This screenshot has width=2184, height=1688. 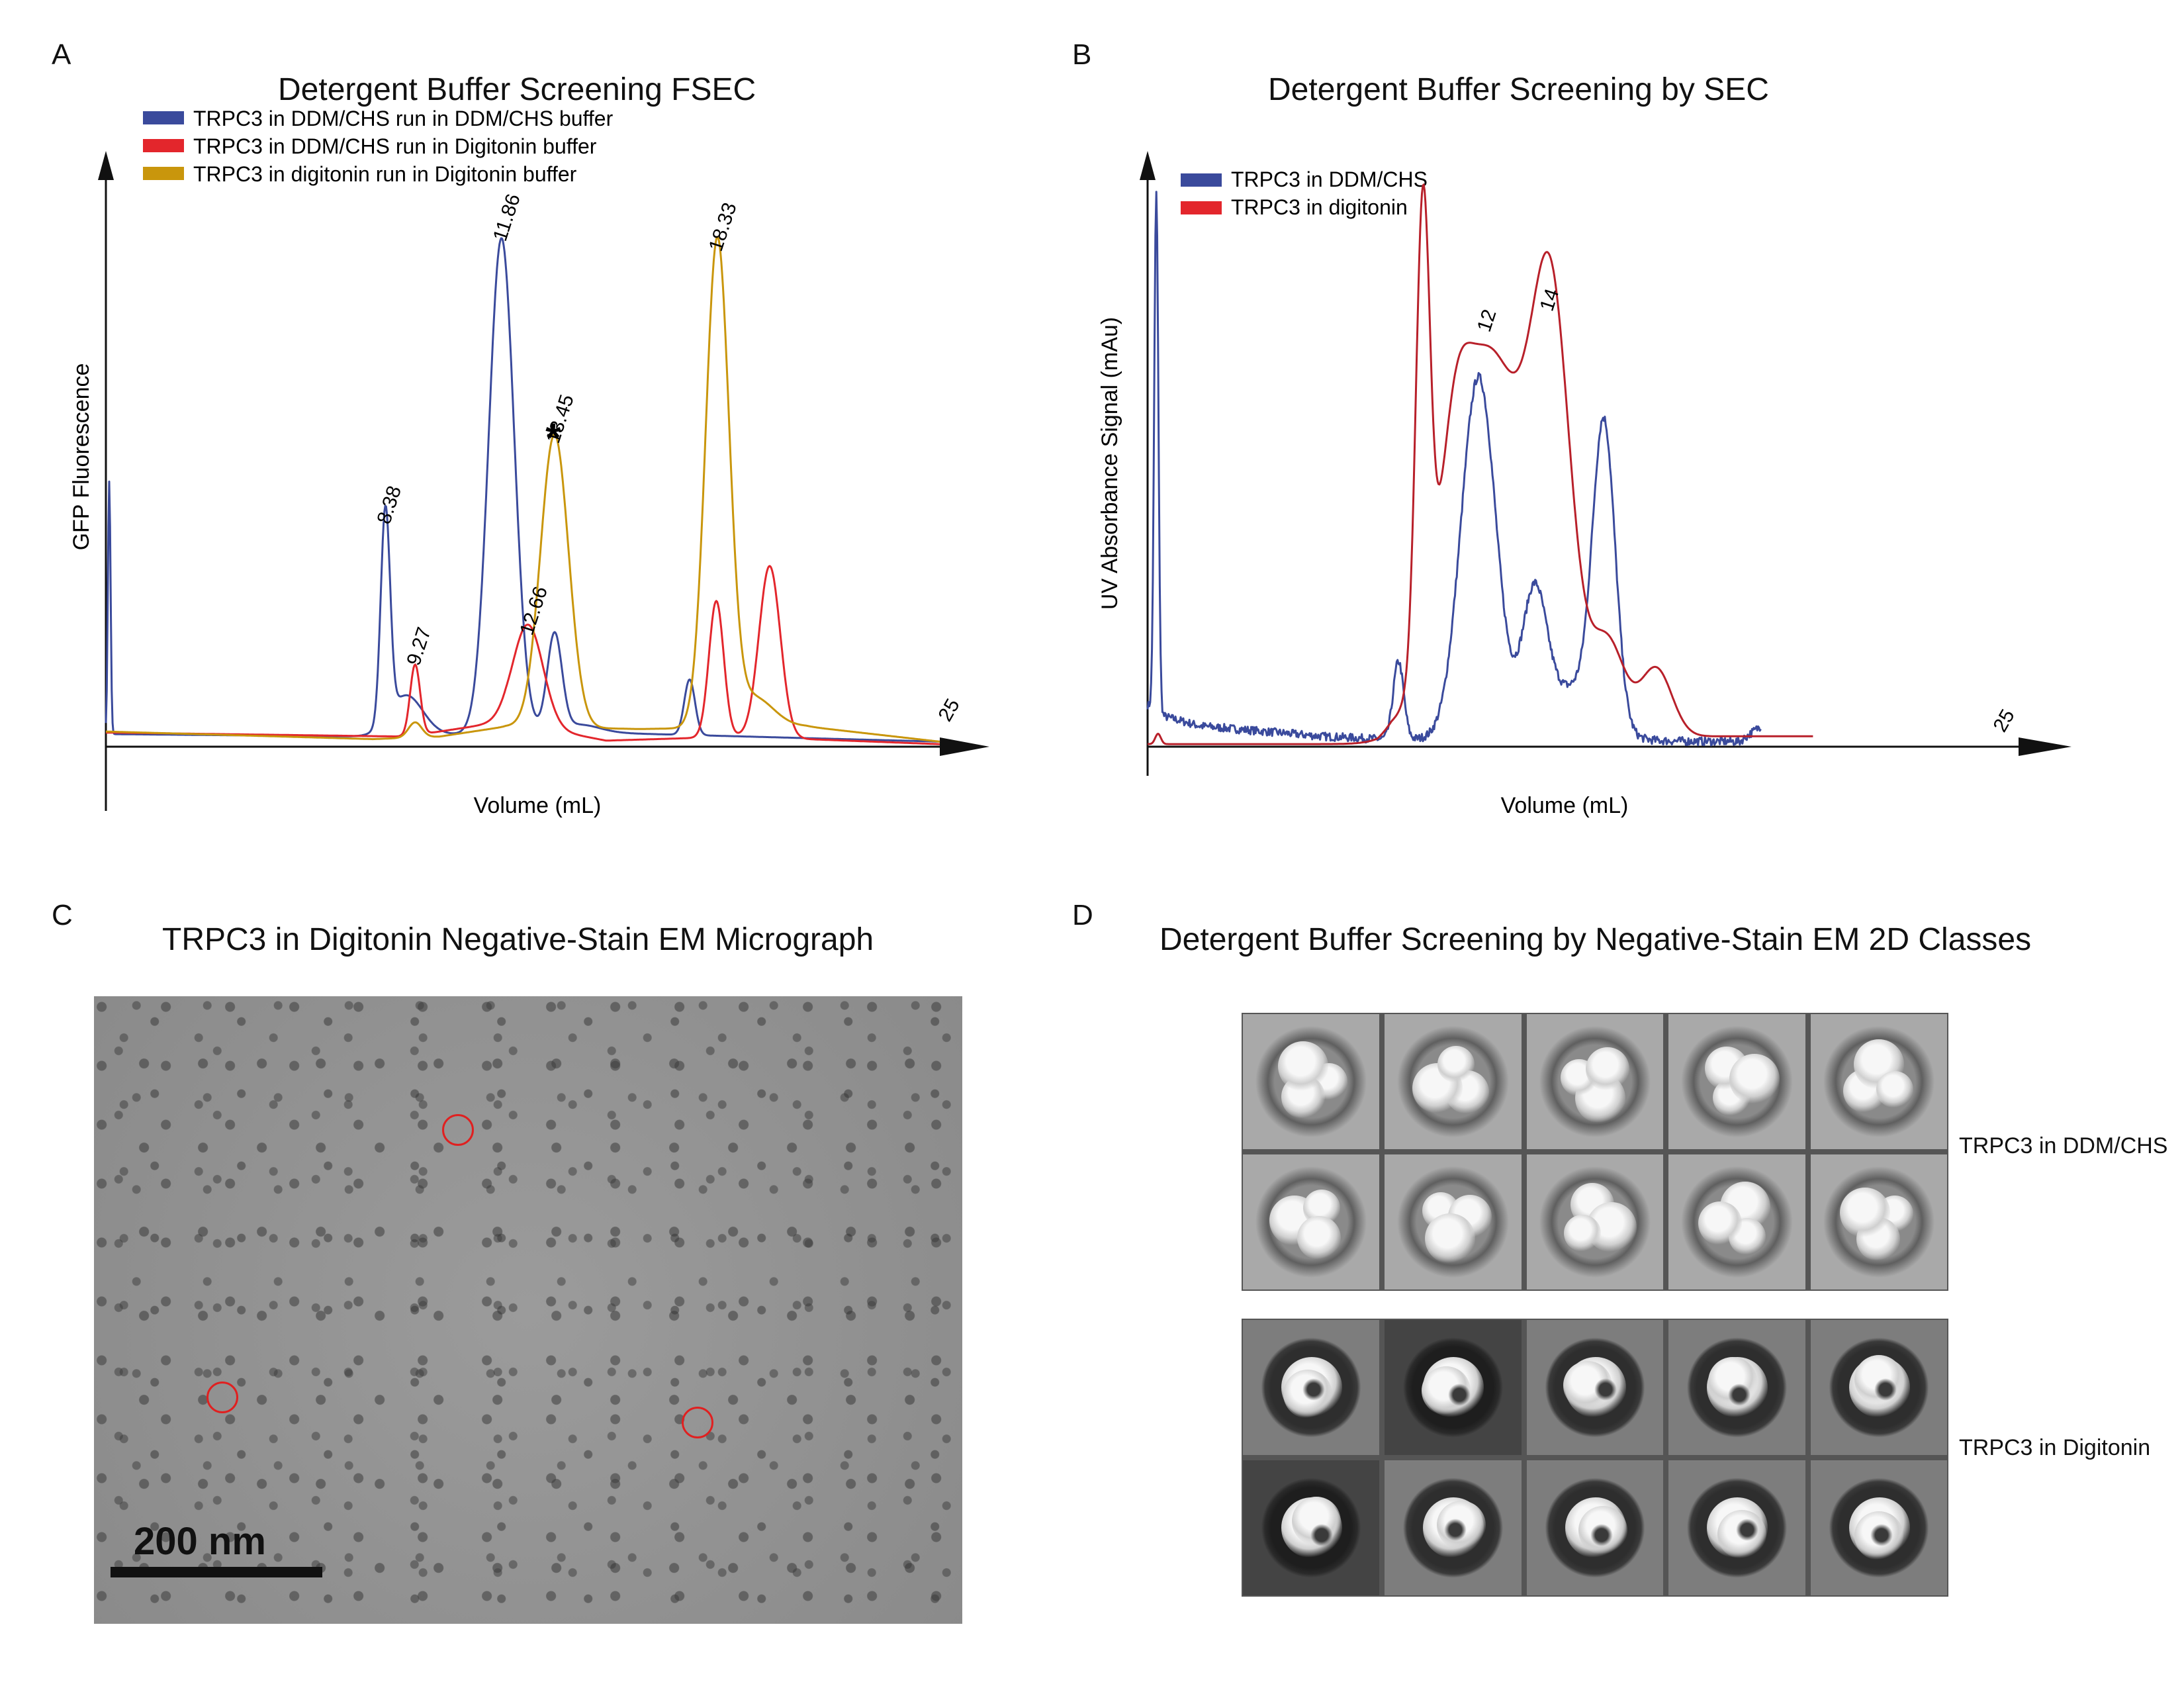 I want to click on sec-y-axis-title: UV Absorbance Signal (mAu), so click(x=1109, y=463).